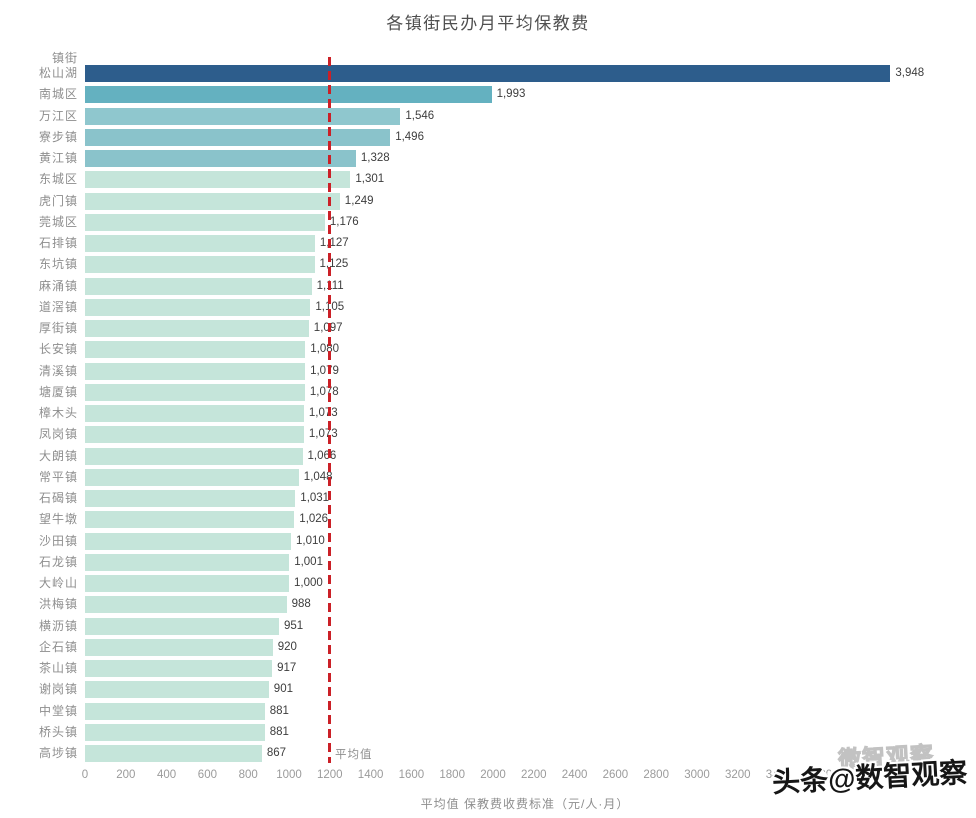 This screenshot has width=976, height=818. What do you see at coordinates (778, 775) in the screenshot?
I see `x-axis-tick-label: 3400` at bounding box center [778, 775].